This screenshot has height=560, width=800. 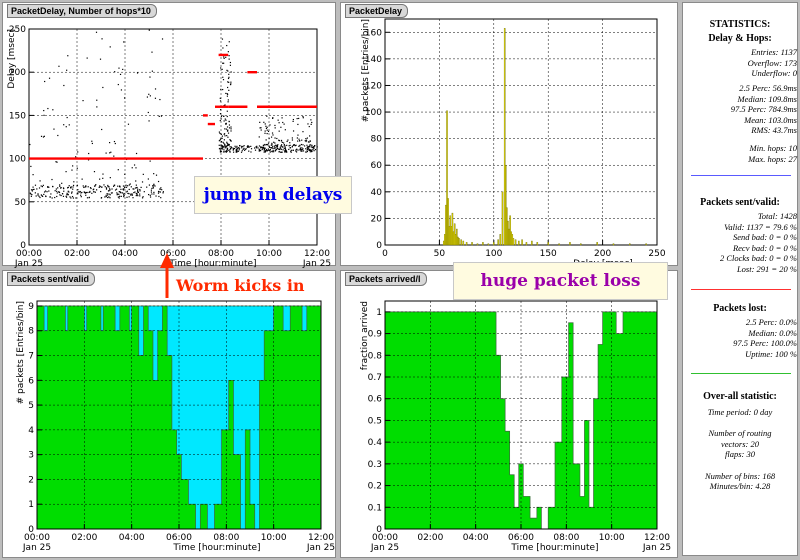 What do you see at coordinates (317, 254) in the screenshot?
I see `x-tick-label: 12:00` at bounding box center [317, 254].